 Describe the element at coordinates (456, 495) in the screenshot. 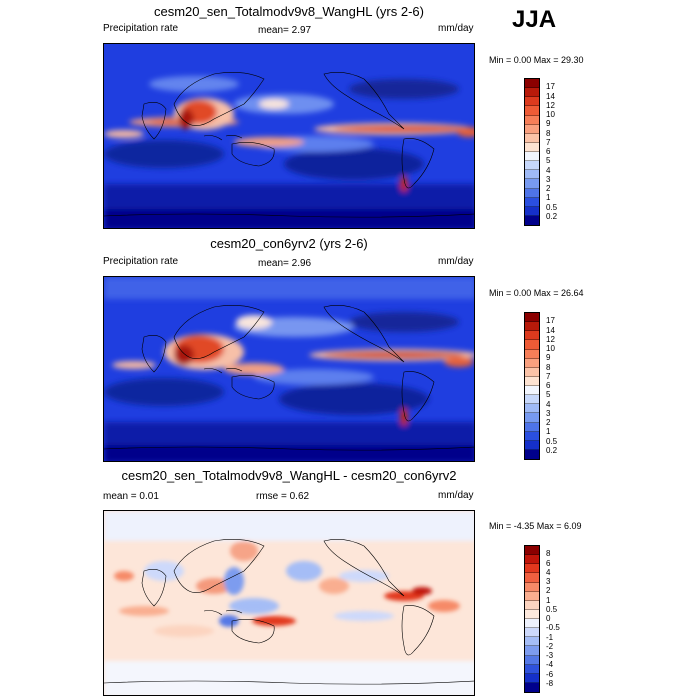

I see `panel-3-units: mm/day` at that location.